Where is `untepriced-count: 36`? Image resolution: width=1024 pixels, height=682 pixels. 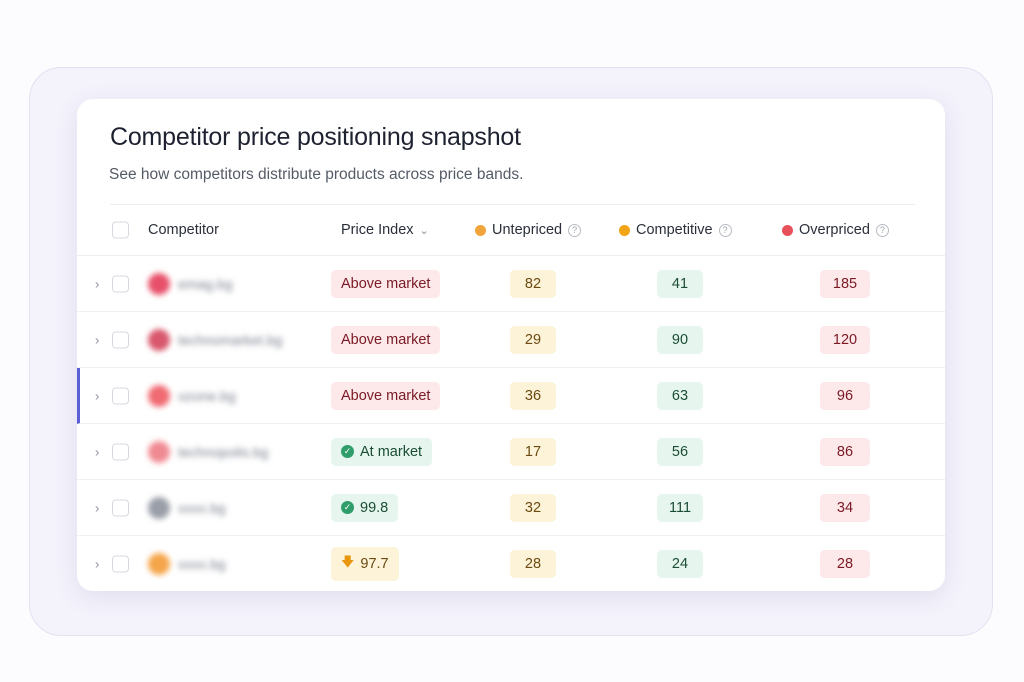 untepriced-count: 36 is located at coordinates (533, 395).